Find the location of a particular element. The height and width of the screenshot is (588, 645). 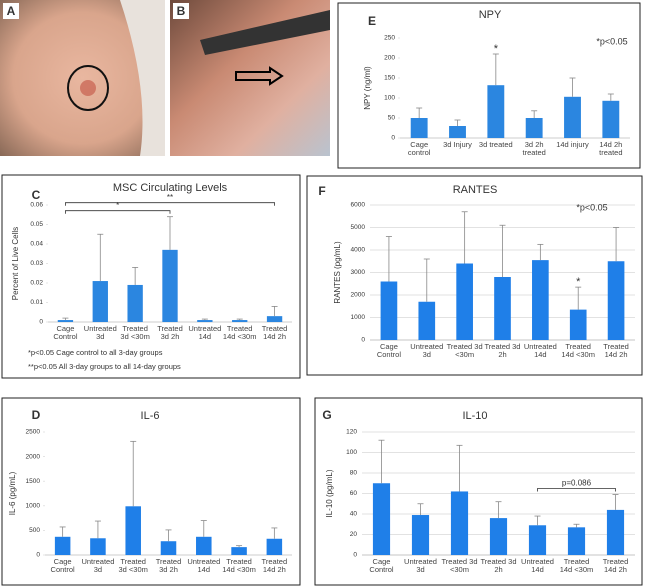

chart-title: NPY is located at coordinates (490, 15).